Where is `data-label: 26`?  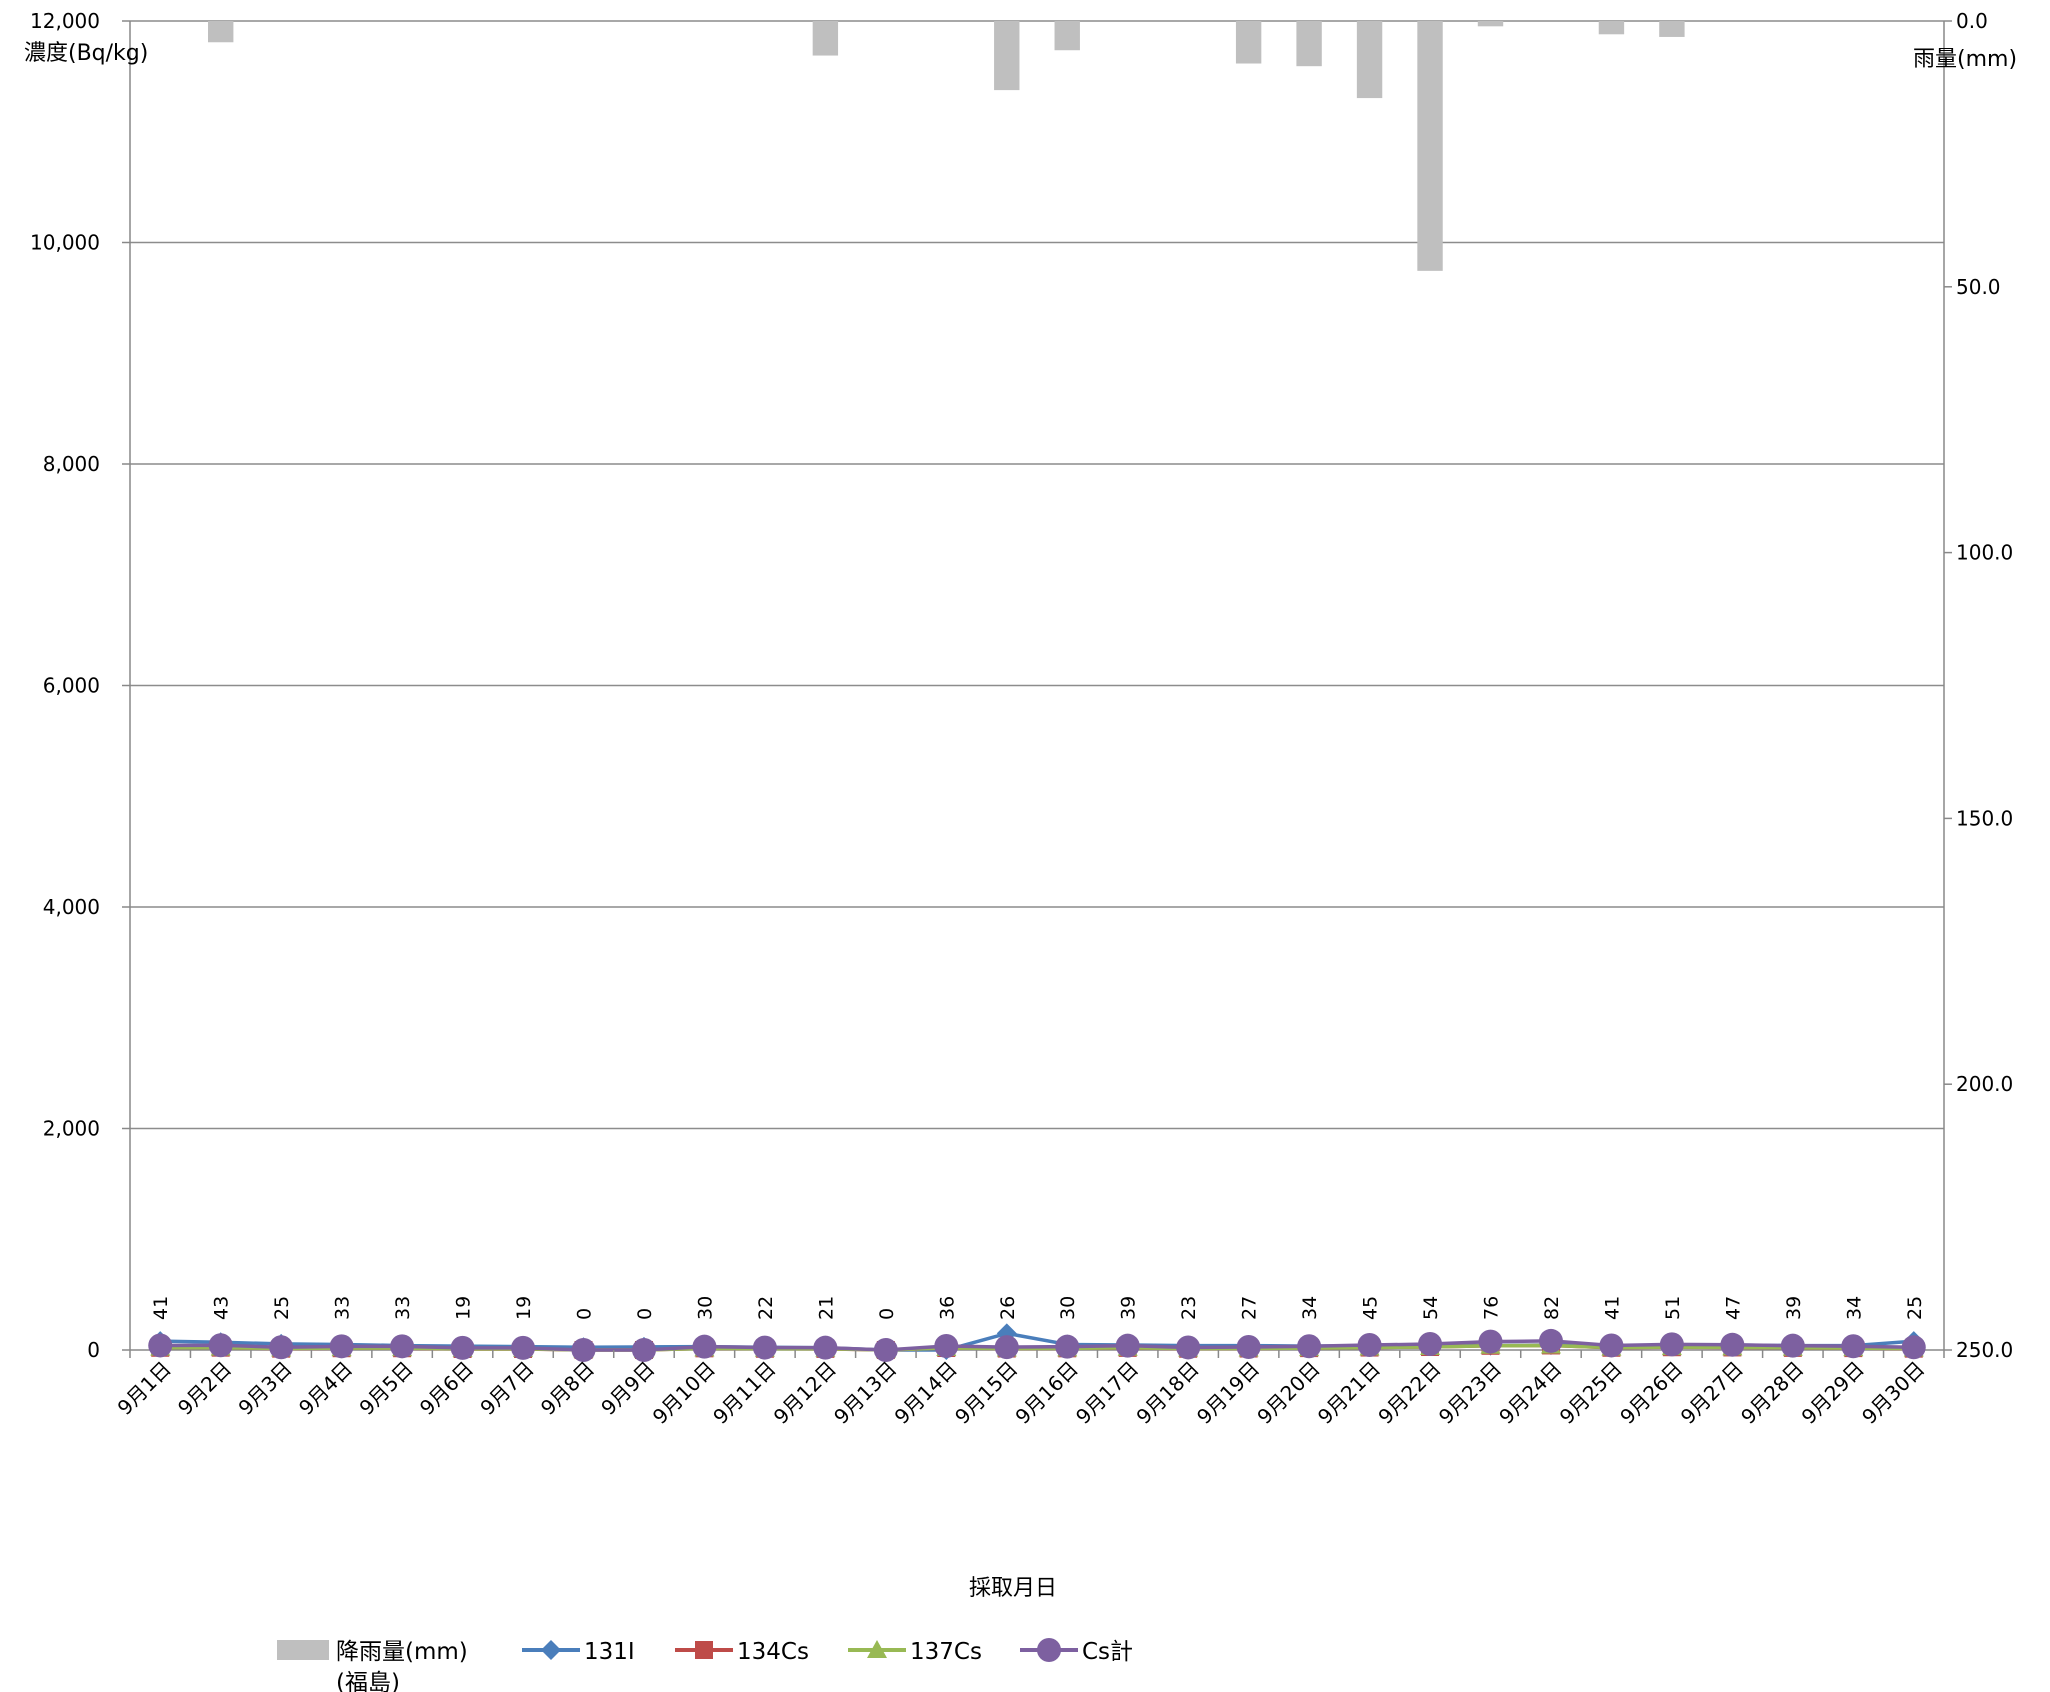 data-label: 26 is located at coordinates (1008, 1308).